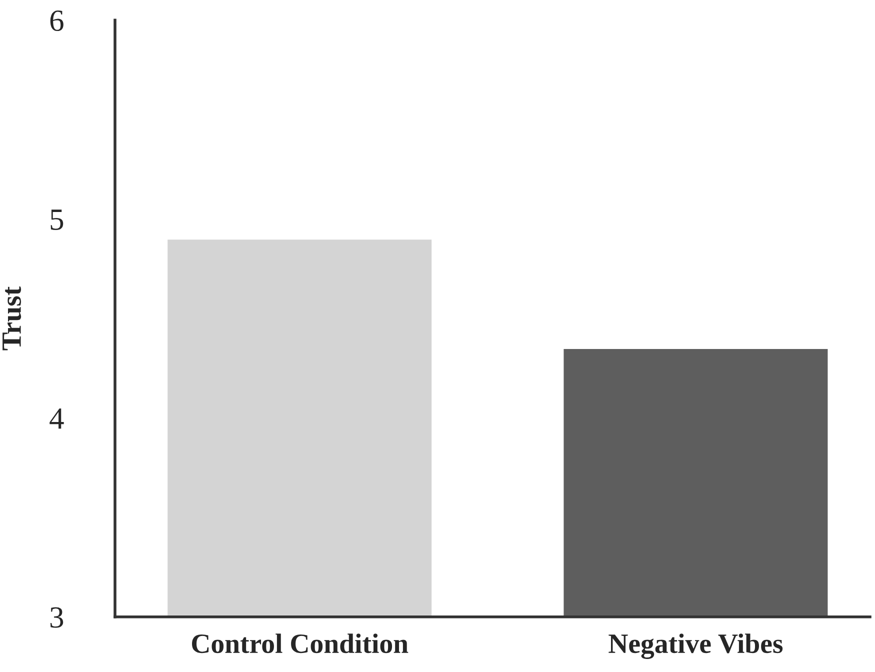 This screenshot has width=875, height=672. I want to click on y-tick-label: 5, so click(57, 220).